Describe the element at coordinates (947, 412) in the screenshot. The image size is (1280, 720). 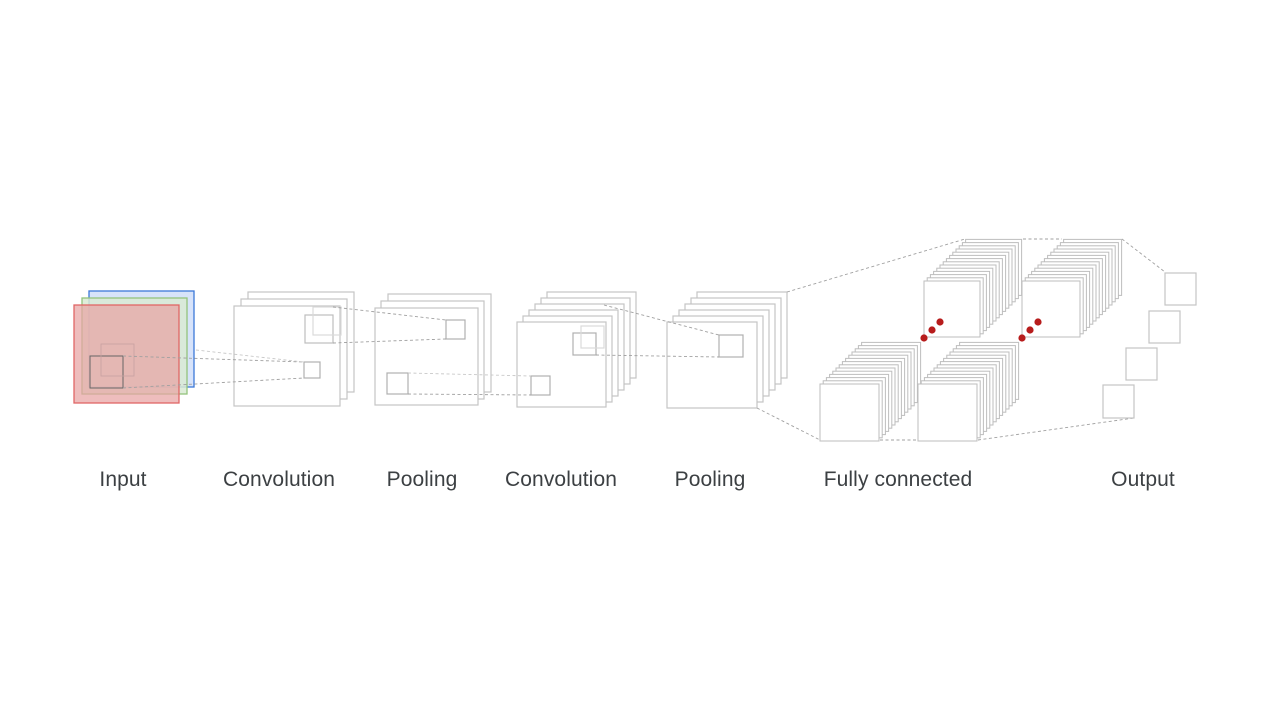
I see `fc-stack-bottom-right-layer` at that location.